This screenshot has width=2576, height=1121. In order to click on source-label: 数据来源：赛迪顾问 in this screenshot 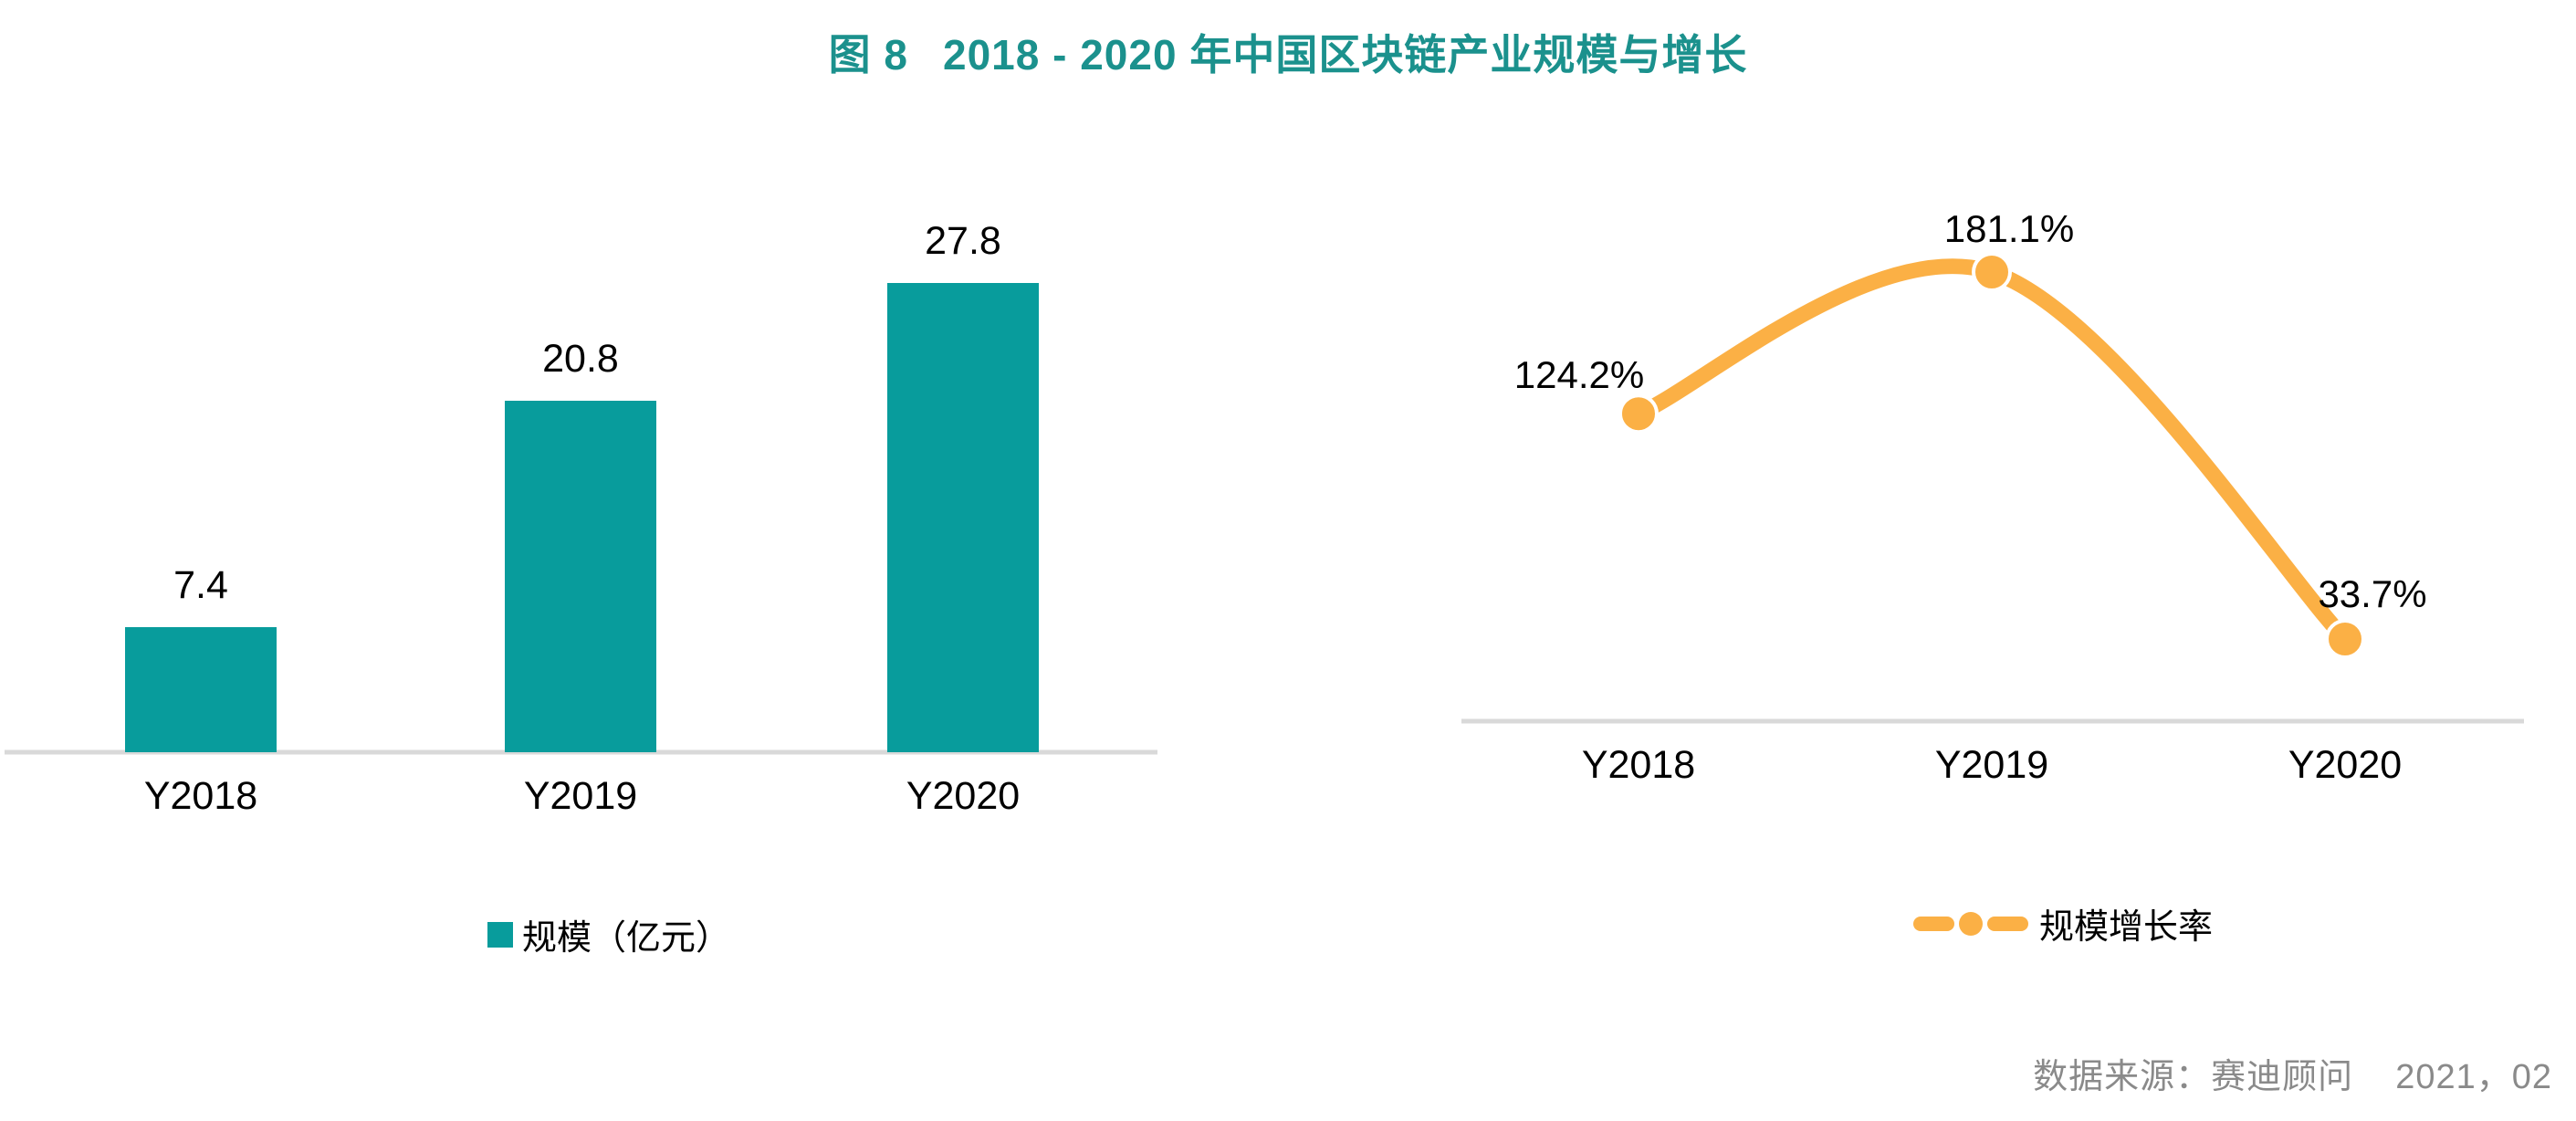, I will do `click(2193, 1077)`.